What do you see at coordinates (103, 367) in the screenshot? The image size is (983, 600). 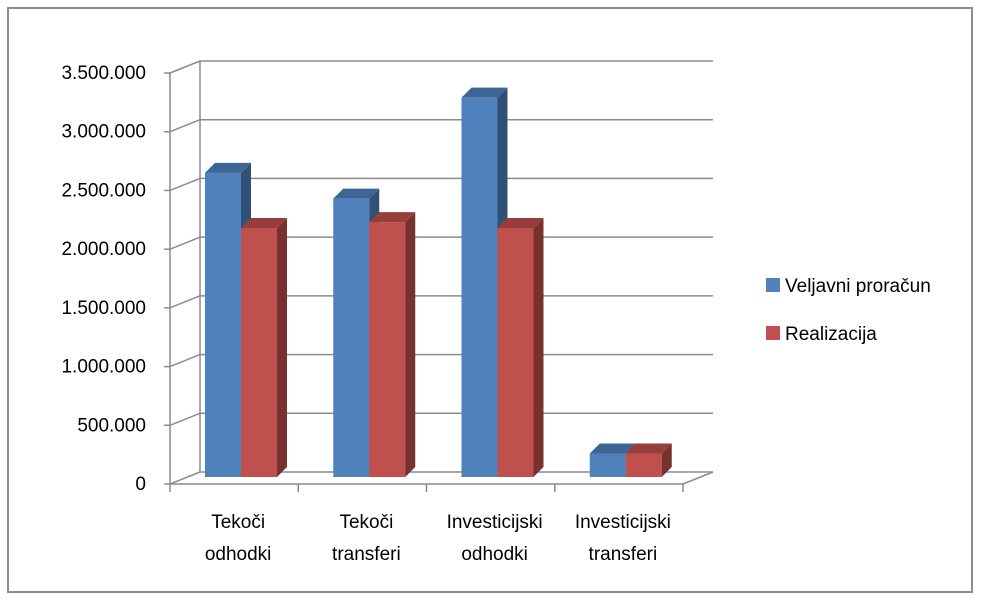 I see `y-tick-label: 1.000.000` at bounding box center [103, 367].